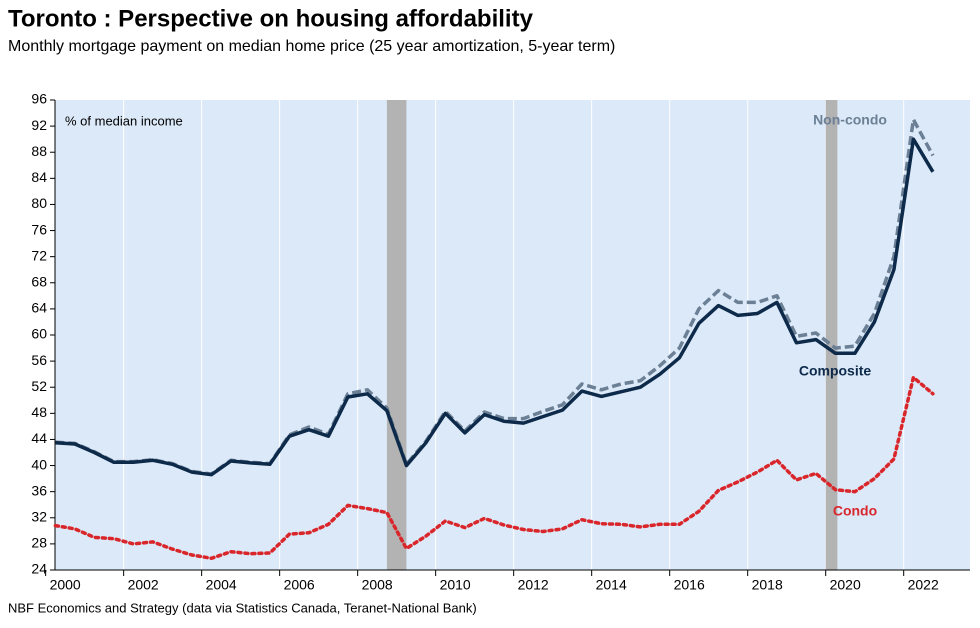  Describe the element at coordinates (39, 360) in the screenshot. I see `y-tick-label: 56` at that location.